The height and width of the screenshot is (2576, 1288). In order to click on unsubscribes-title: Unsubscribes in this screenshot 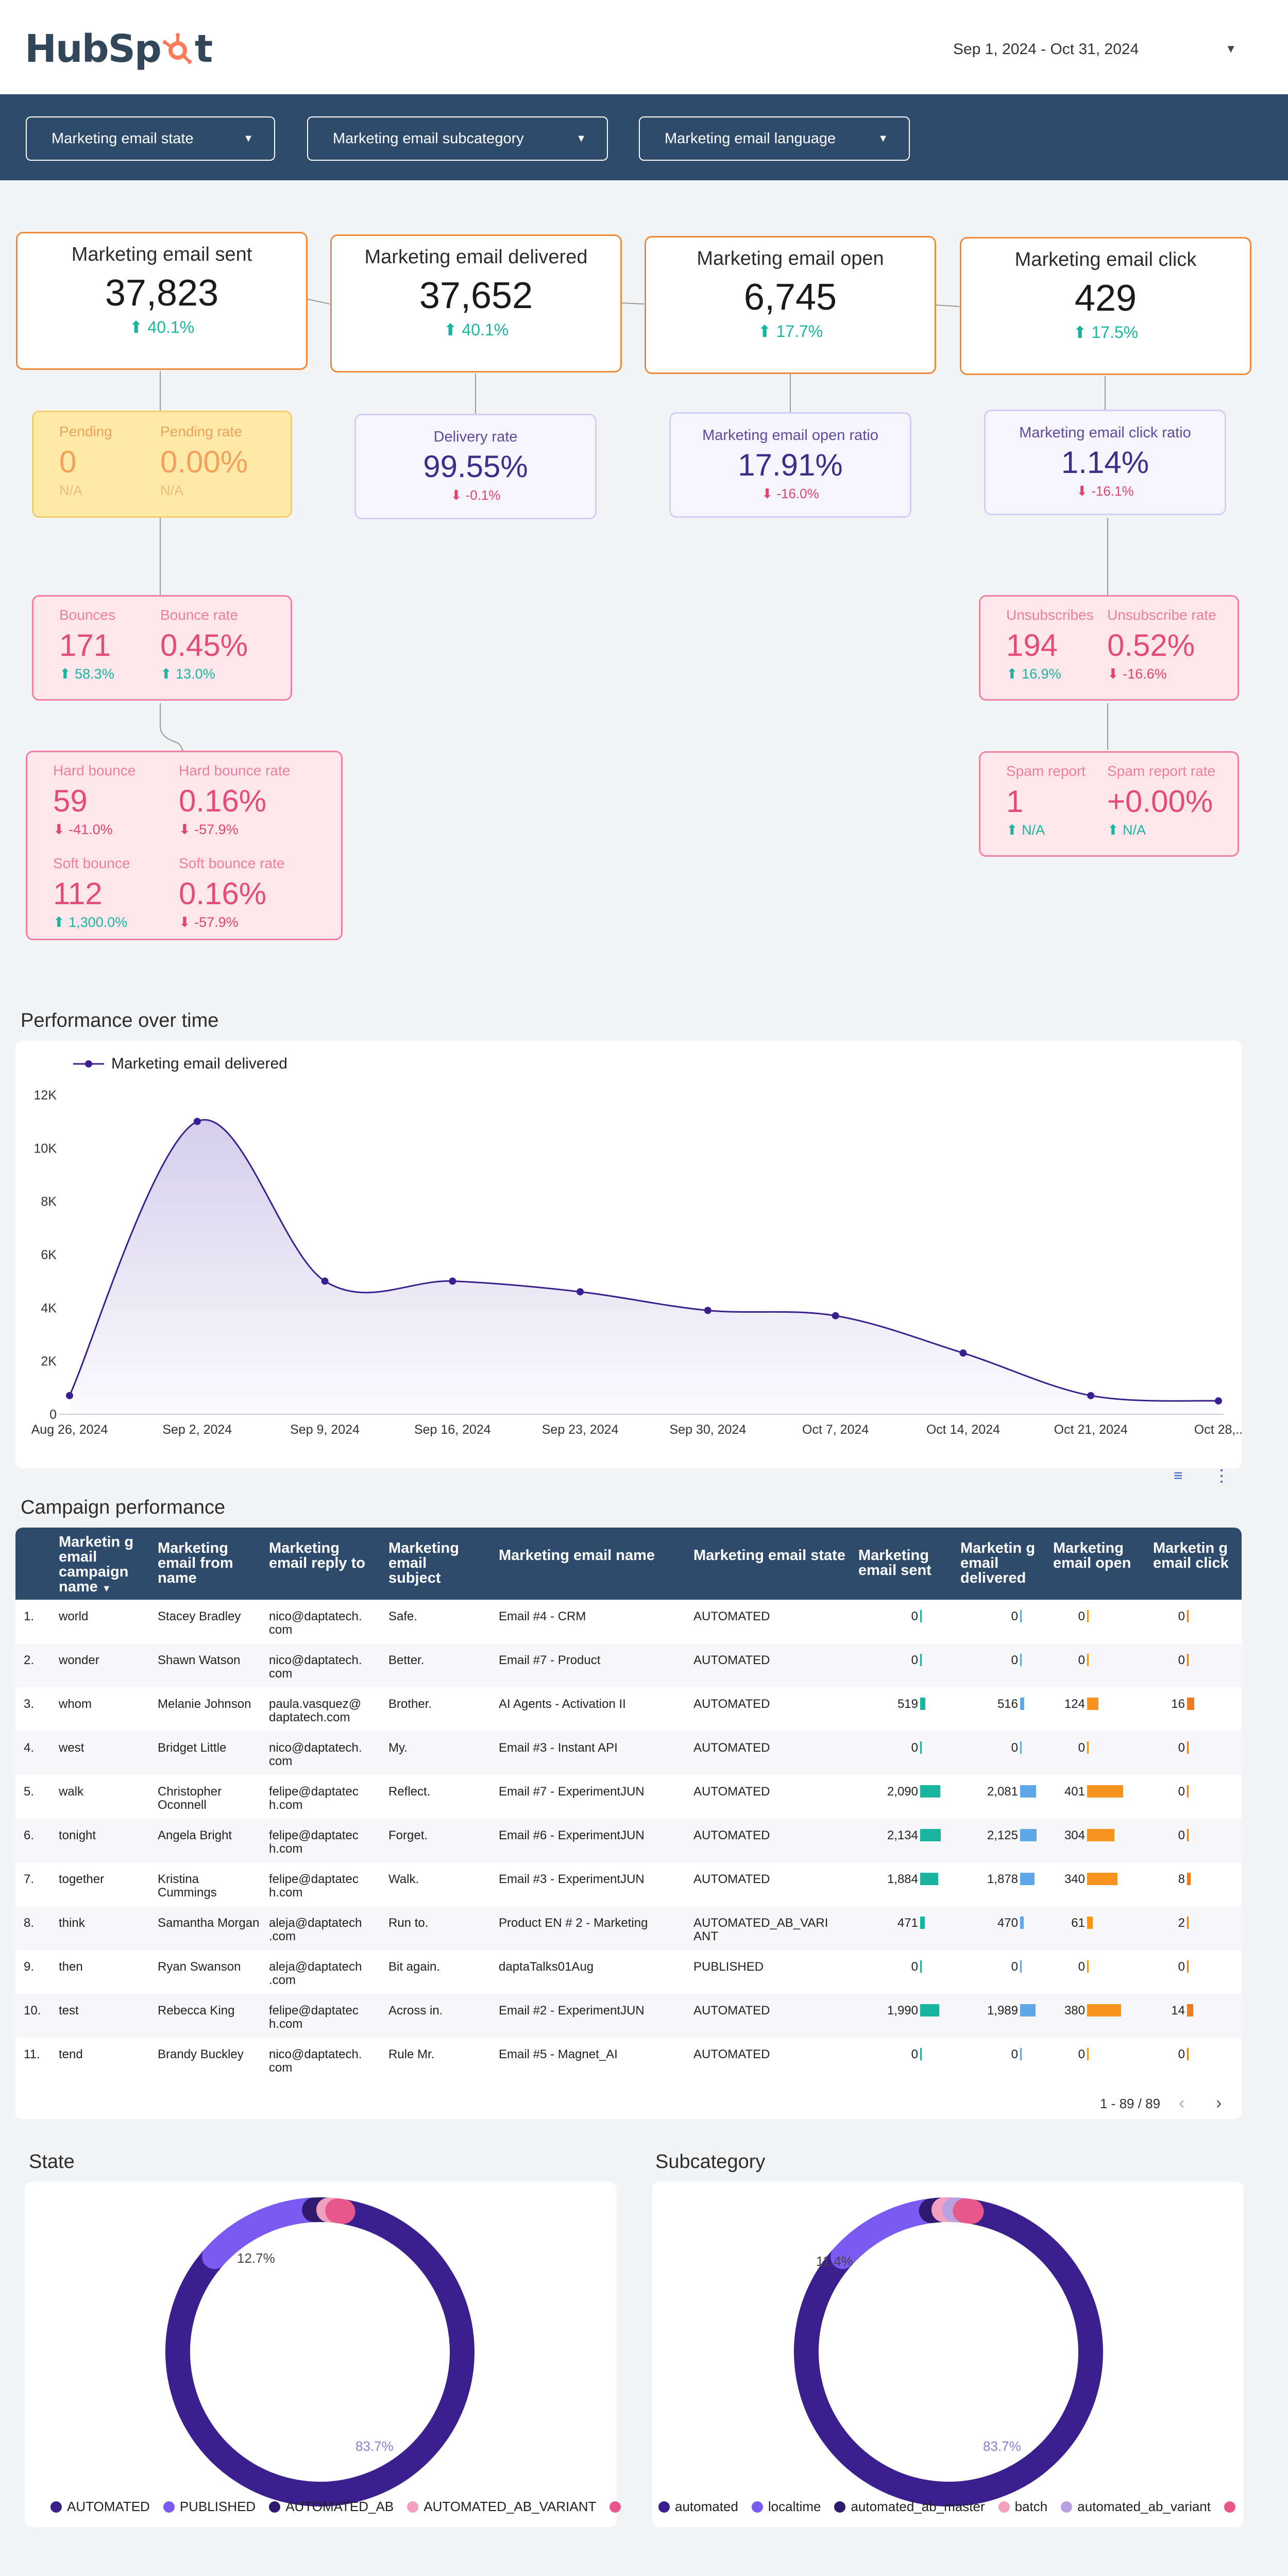, I will do `click(1050, 615)`.